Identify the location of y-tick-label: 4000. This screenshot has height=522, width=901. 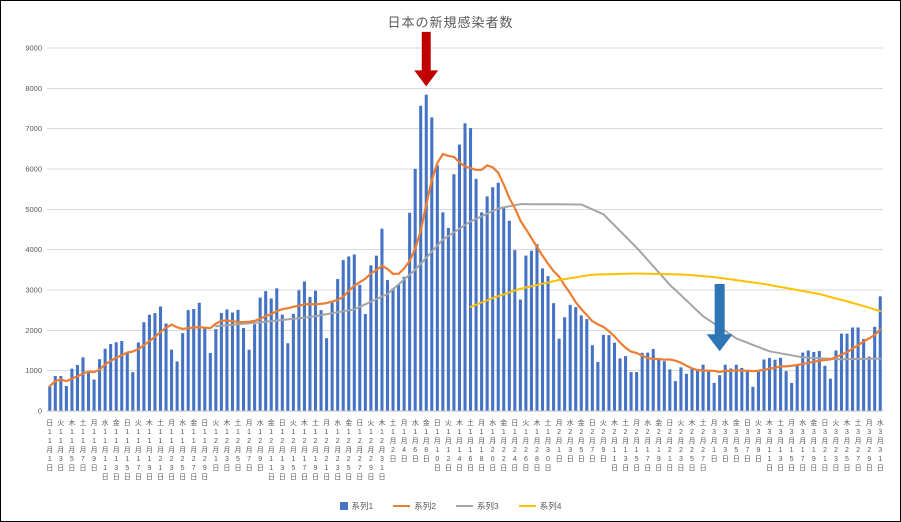
(33, 249).